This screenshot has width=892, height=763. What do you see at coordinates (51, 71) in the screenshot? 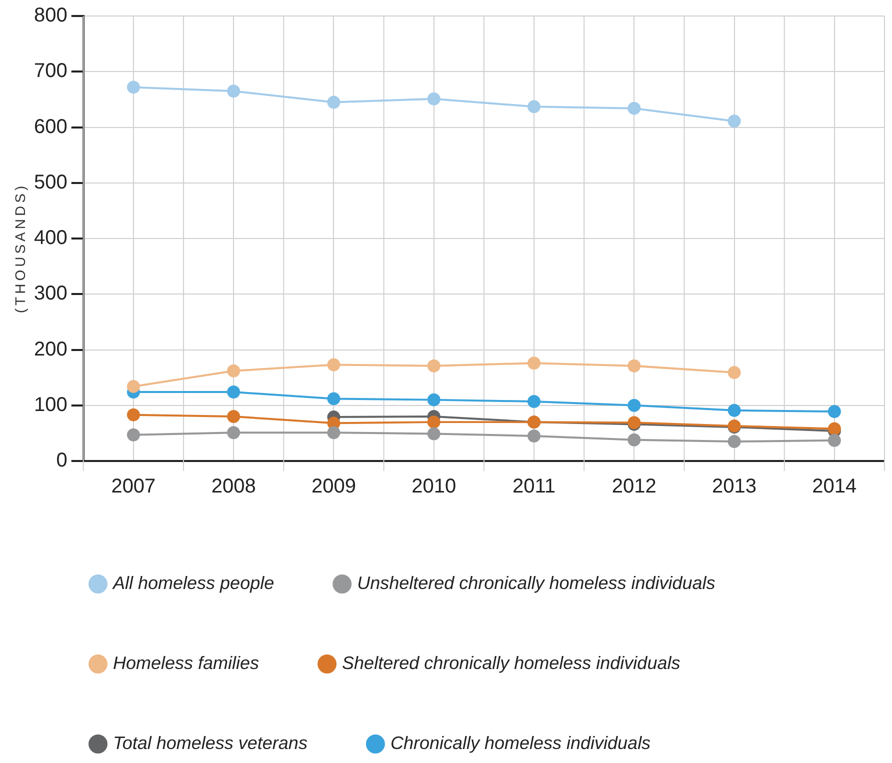
I see `y-tick-label: 700` at bounding box center [51, 71].